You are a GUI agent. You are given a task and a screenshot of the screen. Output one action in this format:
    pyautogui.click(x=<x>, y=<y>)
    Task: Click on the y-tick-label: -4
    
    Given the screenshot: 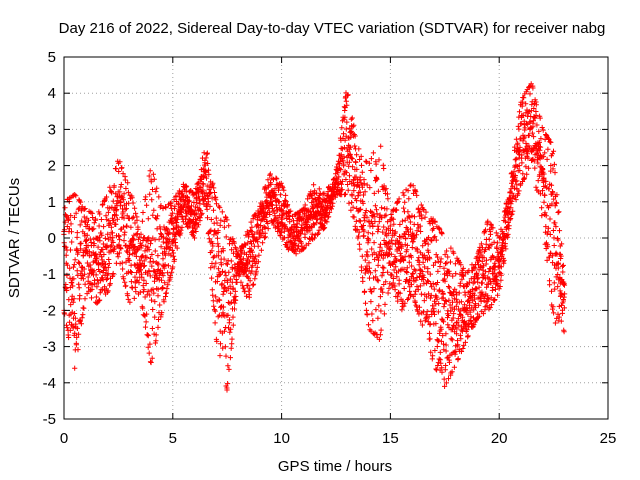 What is the action you would take?
    pyautogui.click(x=49, y=383)
    